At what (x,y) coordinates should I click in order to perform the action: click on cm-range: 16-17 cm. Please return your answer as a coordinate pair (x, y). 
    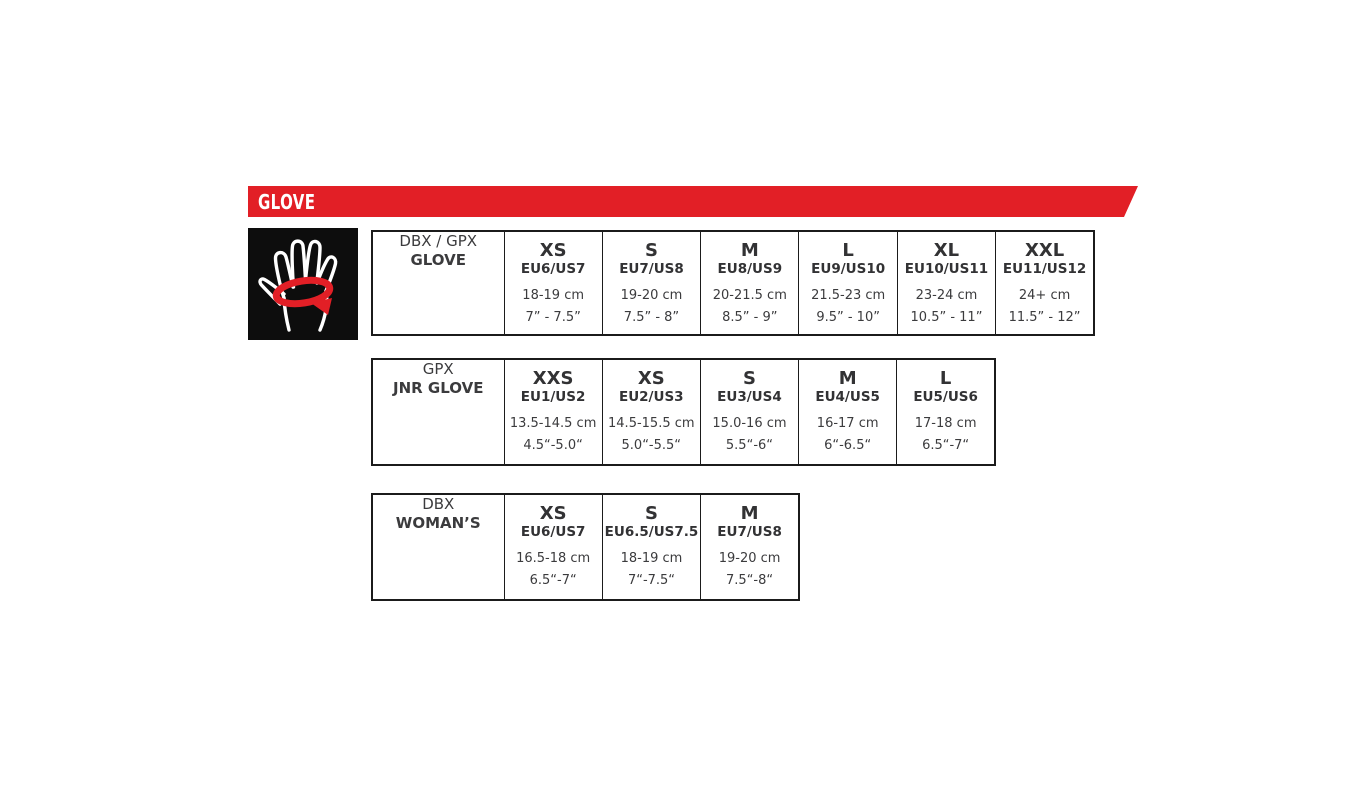
    Looking at the image, I should click on (847, 423).